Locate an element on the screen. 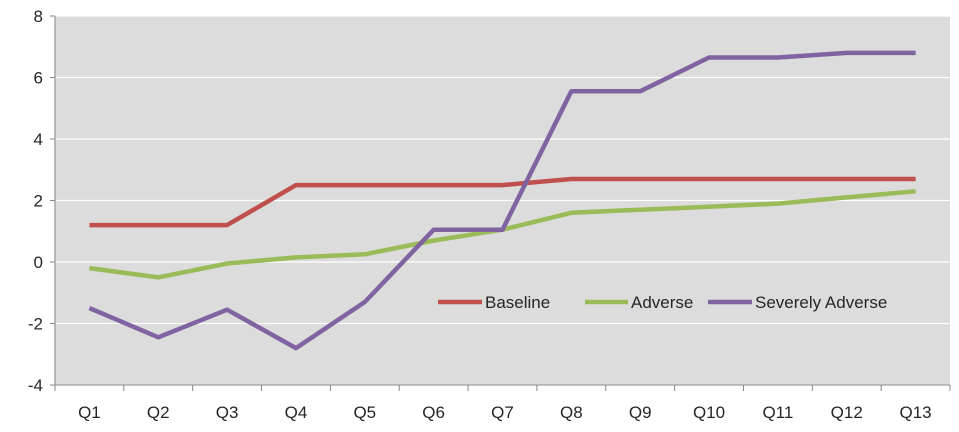  x-tick-label: Q3 is located at coordinates (227, 412).